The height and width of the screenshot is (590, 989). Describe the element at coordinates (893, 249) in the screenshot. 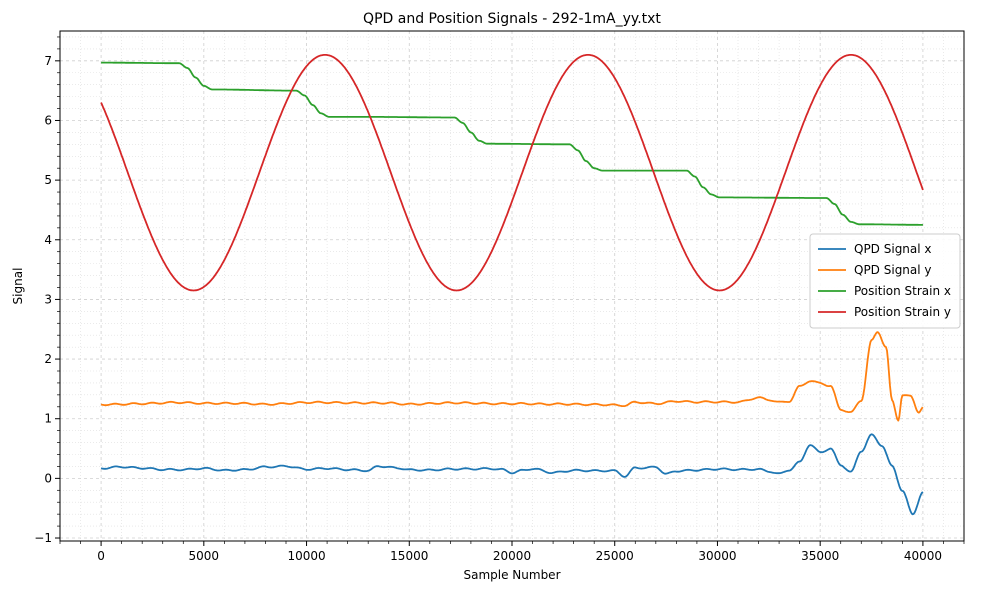

I see `legend-label: QPD Signal x` at that location.